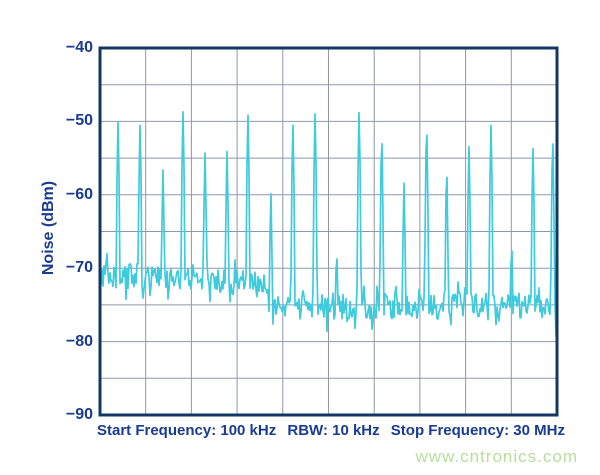 This screenshot has width=600, height=475. What do you see at coordinates (496, 456) in the screenshot?
I see `watermark: www.cntronics.com` at bounding box center [496, 456].